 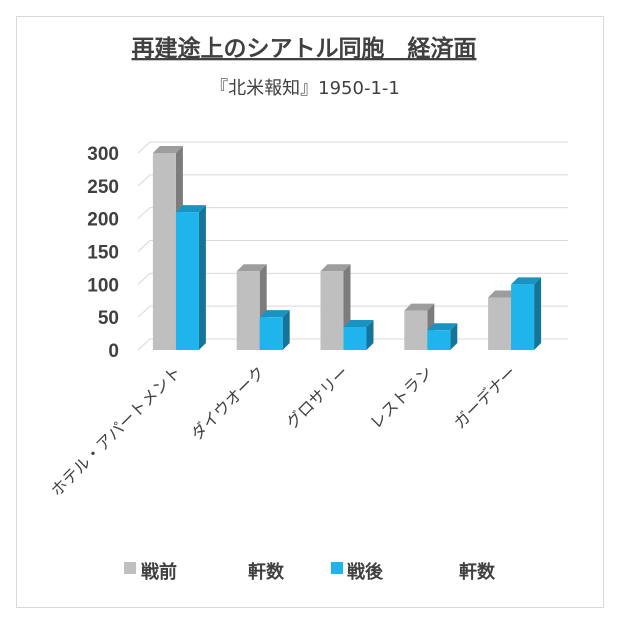 I want to click on legend-swatch-prewar, so click(x=130, y=568).